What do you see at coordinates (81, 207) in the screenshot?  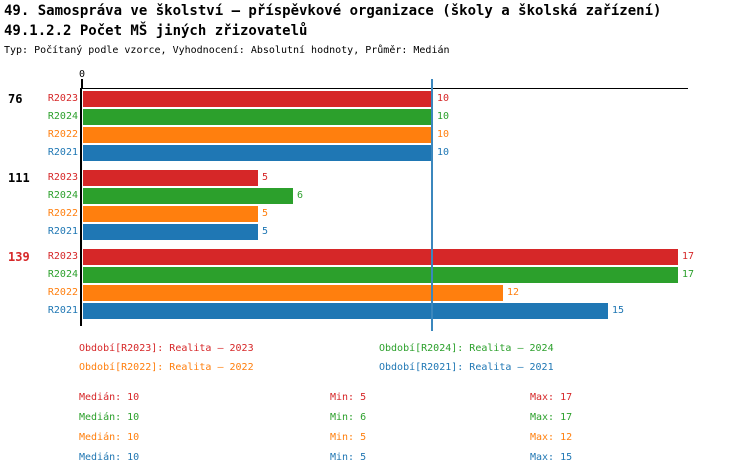 I see `y-axis-line` at bounding box center [81, 207].